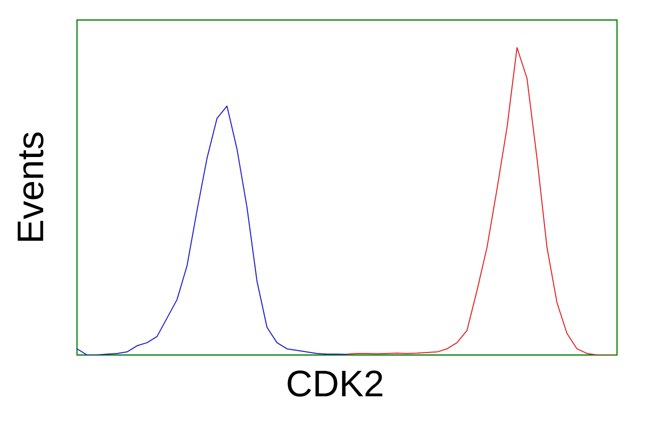 The width and height of the screenshot is (650, 432). I want to click on y-axis-title: Events, so click(31, 186).